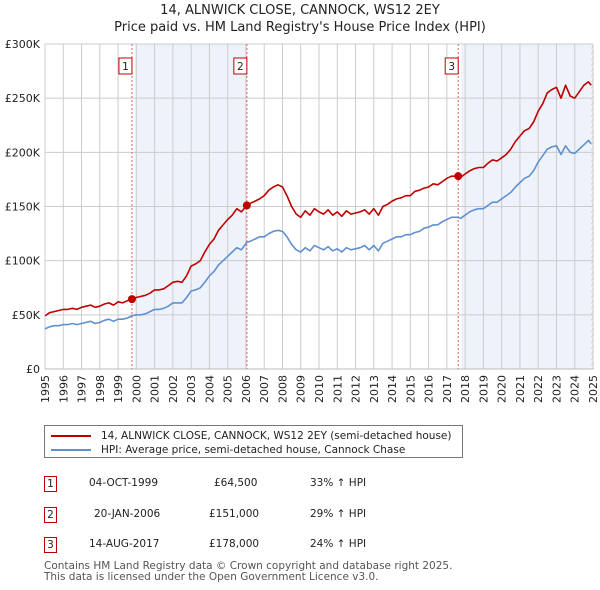  Describe the element at coordinates (246, 389) in the screenshot. I see `x-tick-label: 2006` at that location.